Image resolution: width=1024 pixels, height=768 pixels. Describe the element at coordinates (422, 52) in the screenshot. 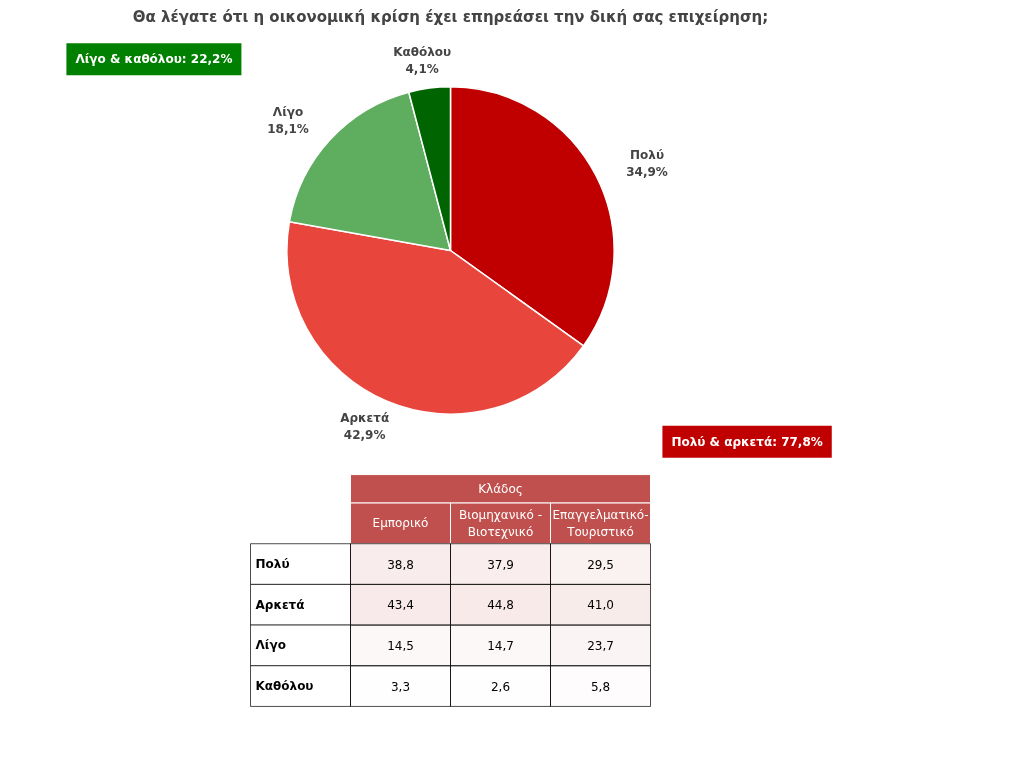

I see `slice-label: Καθόλου` at that location.